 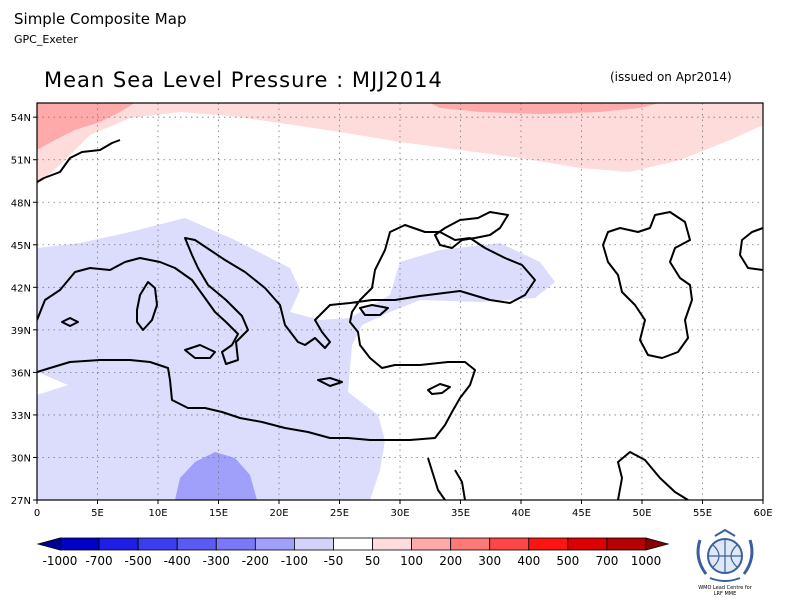 What do you see at coordinates (21, 458) in the screenshot?
I see `lat-label: 30N` at bounding box center [21, 458].